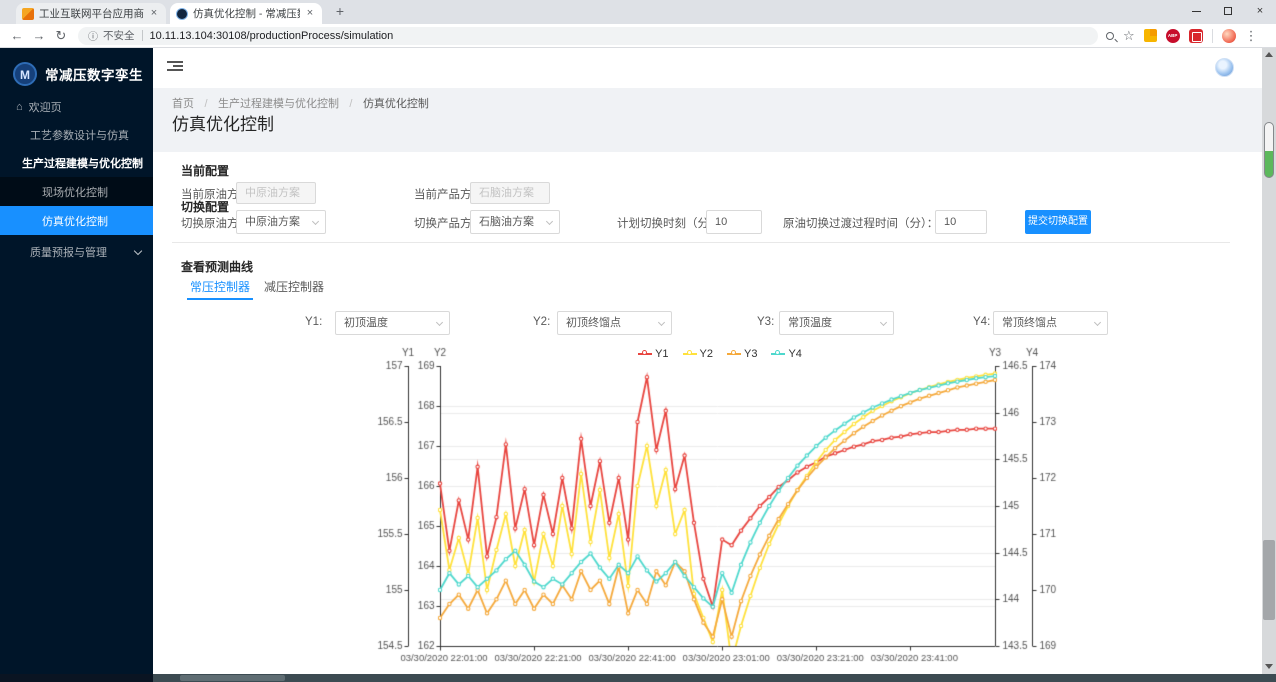  Describe the element at coordinates (61, 35) in the screenshot. I see `reload-button: ↻` at that location.